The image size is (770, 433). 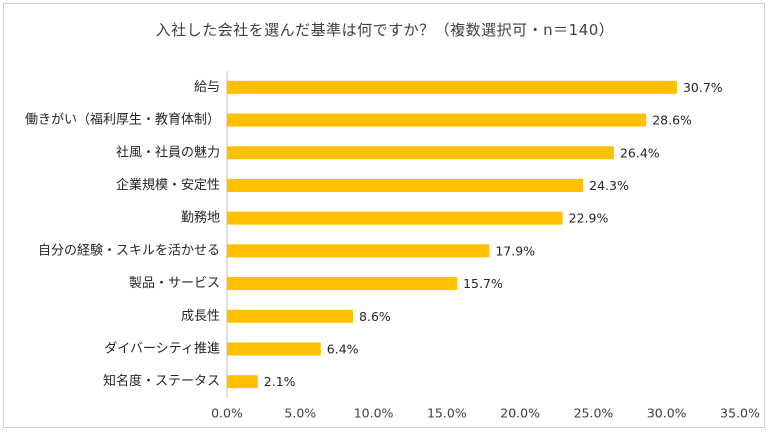 I want to click on data-label: 8.6%, so click(x=375, y=316).